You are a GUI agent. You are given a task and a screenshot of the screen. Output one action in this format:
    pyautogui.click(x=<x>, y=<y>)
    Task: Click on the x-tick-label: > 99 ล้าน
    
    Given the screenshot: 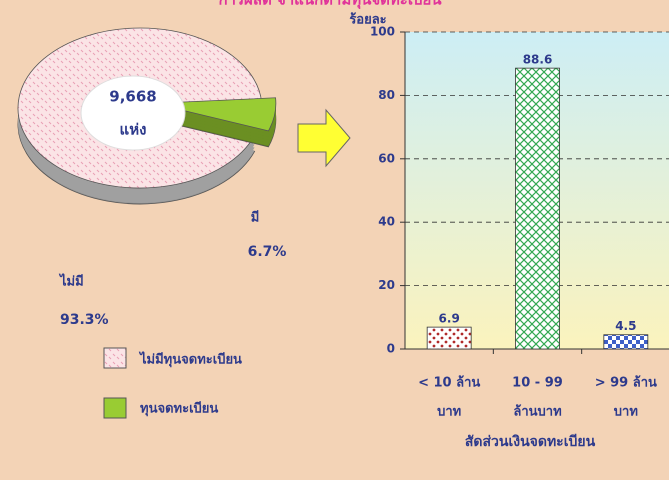 What is the action you would take?
    pyautogui.click(x=626, y=383)
    